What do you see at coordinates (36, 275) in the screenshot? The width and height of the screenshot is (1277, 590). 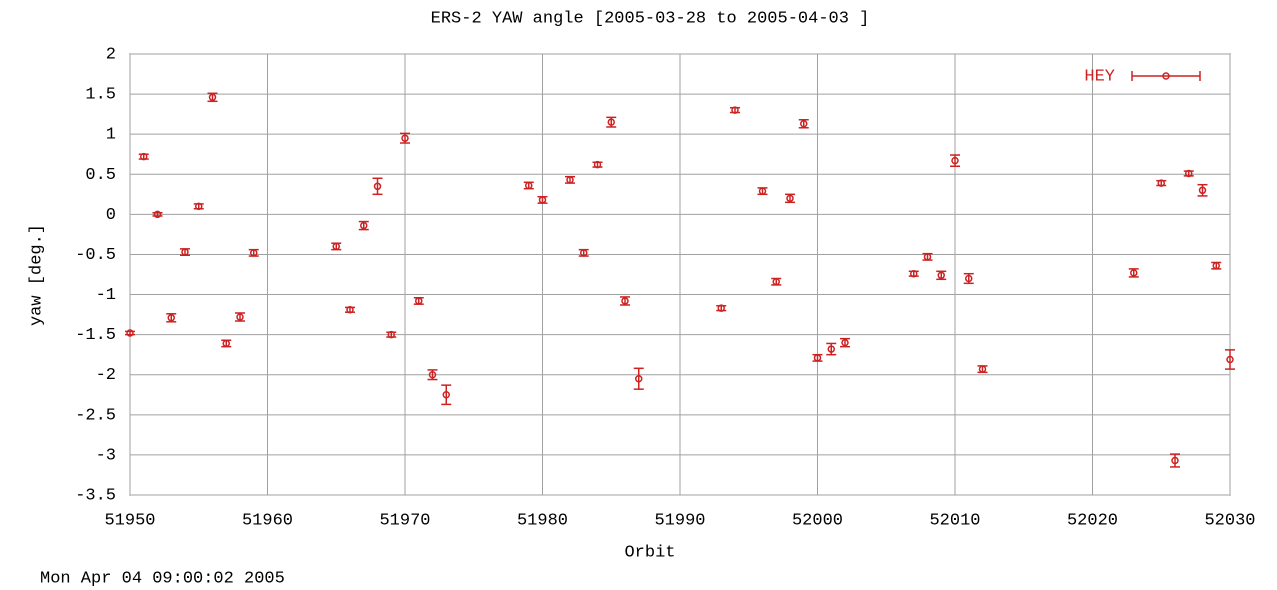 I see `y-axis-label: yaw [deg.]` at bounding box center [36, 275].